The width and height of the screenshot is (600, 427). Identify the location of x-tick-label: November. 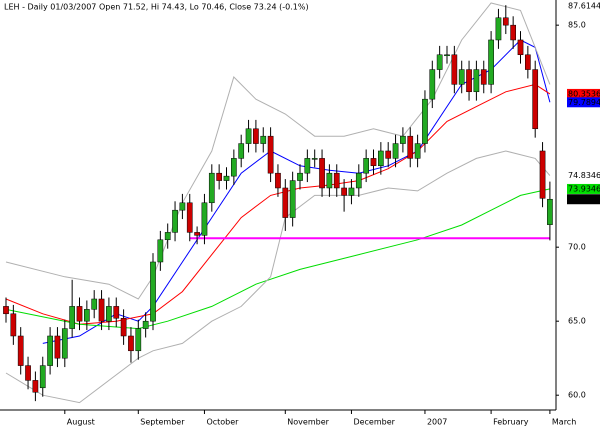
(308, 422).